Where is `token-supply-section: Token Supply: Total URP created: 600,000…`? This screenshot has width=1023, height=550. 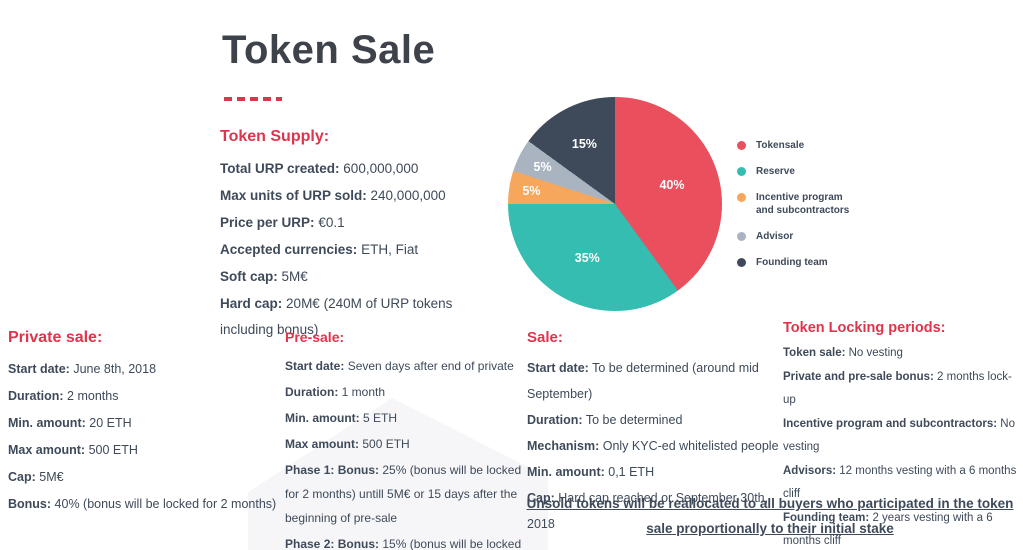
token-supply-section: Token Supply: Total URP created: 600,000… is located at coordinates (346, 236).